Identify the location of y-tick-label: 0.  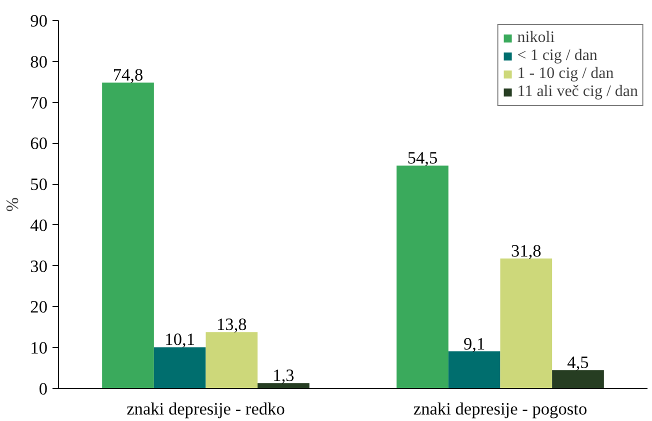
(43, 389).